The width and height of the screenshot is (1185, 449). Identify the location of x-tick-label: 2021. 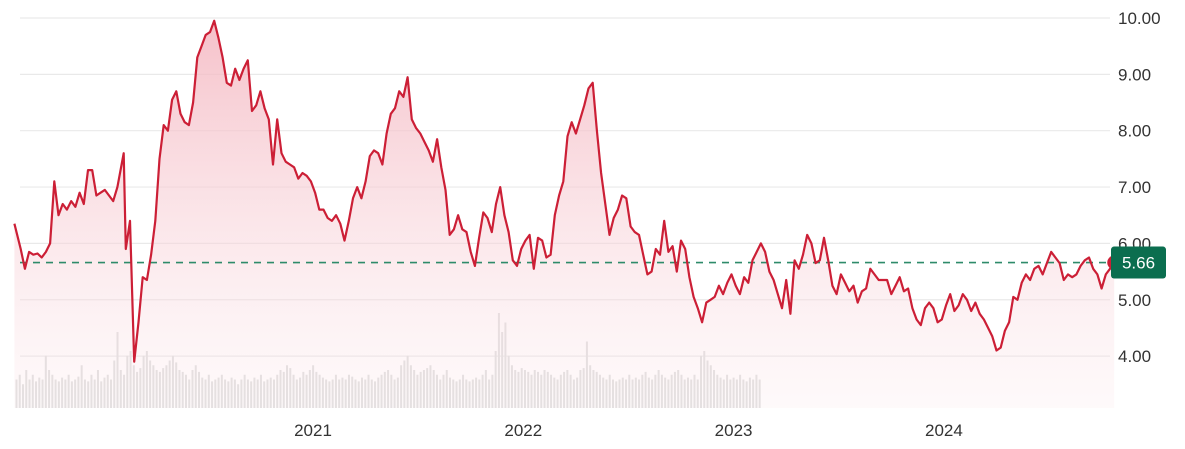
(313, 430).